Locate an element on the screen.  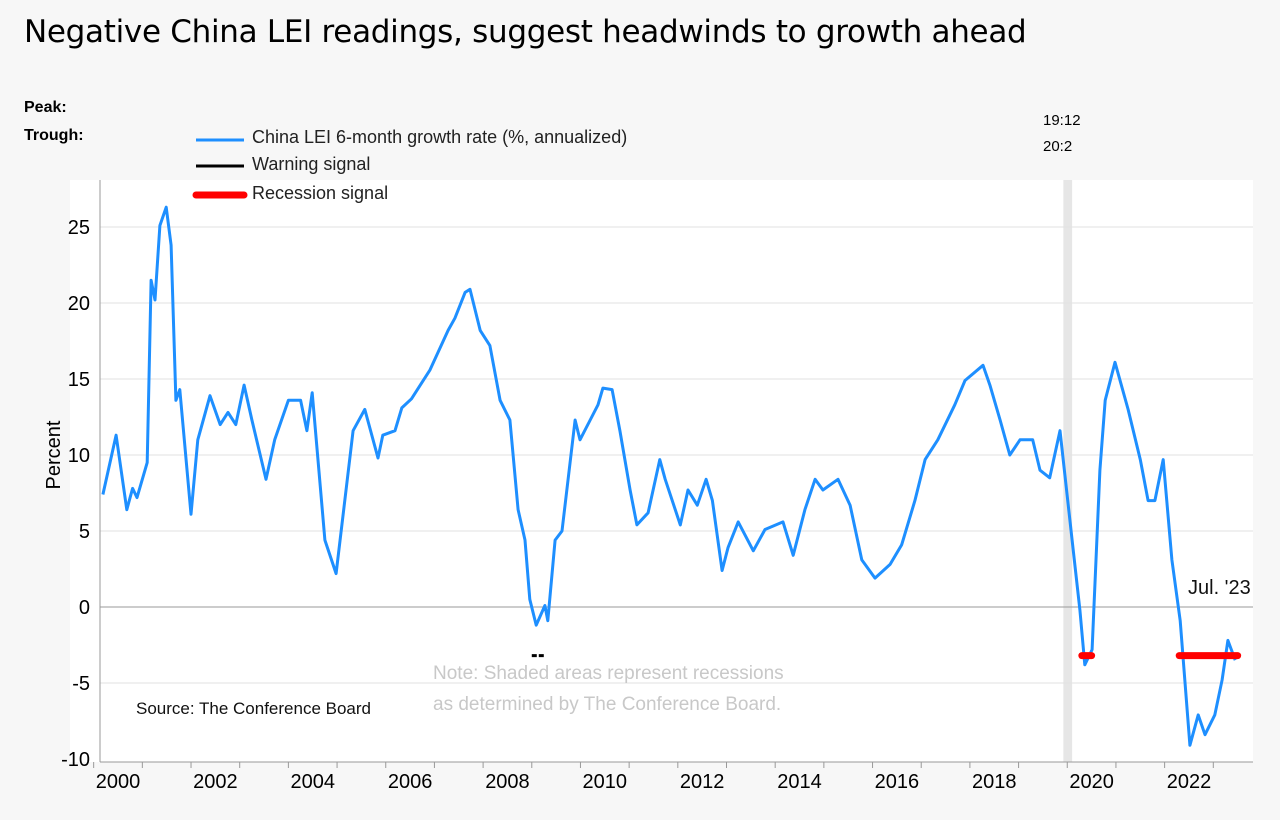
x-tick-label: 2008 is located at coordinates (507, 782).